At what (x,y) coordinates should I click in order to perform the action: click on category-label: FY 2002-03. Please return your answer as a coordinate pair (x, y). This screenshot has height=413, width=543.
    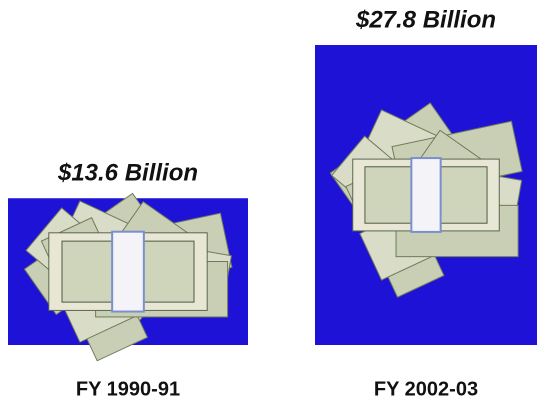
    Looking at the image, I should click on (426, 389).